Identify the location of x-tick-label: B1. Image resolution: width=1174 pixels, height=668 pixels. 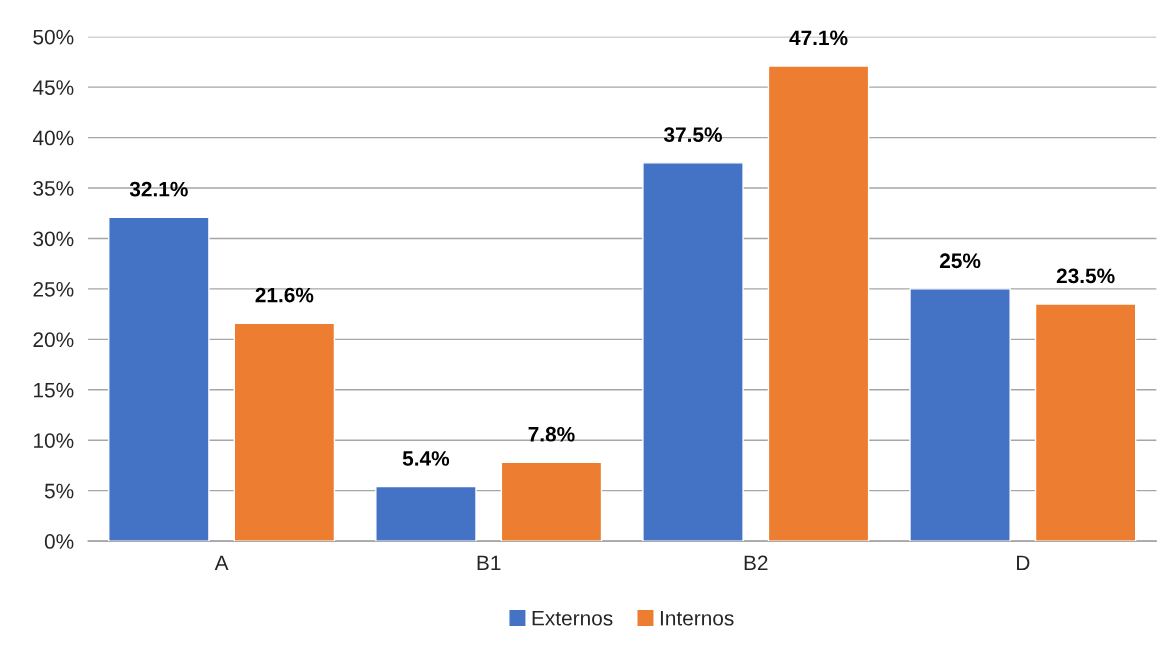
(489, 563).